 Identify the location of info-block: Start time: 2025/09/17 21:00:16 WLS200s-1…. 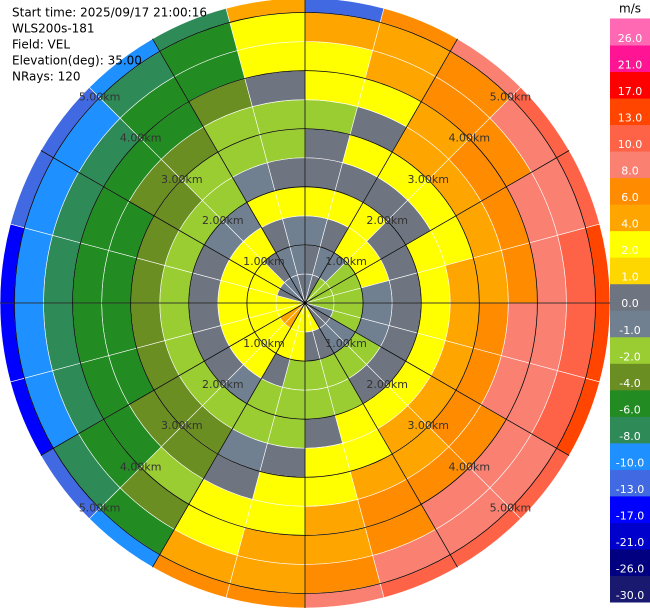
(109, 45).